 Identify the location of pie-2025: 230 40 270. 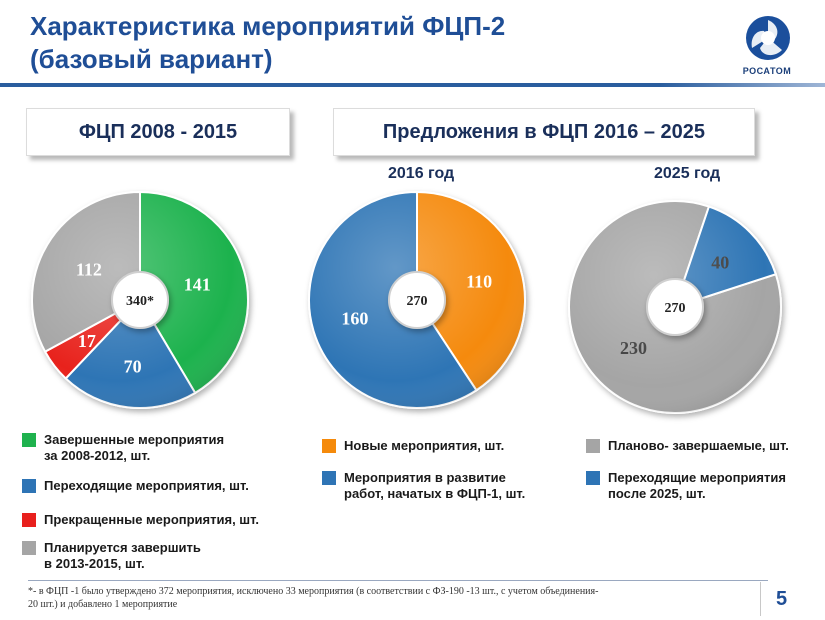
(675, 307).